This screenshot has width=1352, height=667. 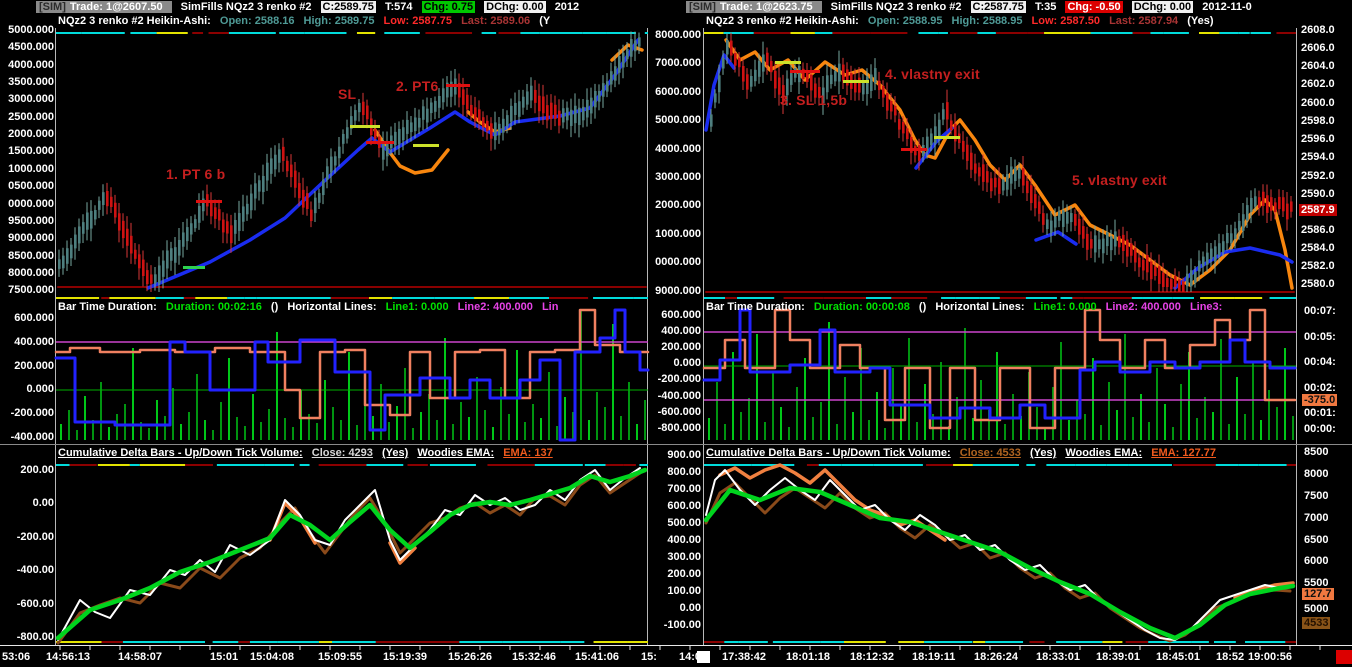 What do you see at coordinates (496, 21) in the screenshot?
I see `last-value: Last: 2589.06` at bounding box center [496, 21].